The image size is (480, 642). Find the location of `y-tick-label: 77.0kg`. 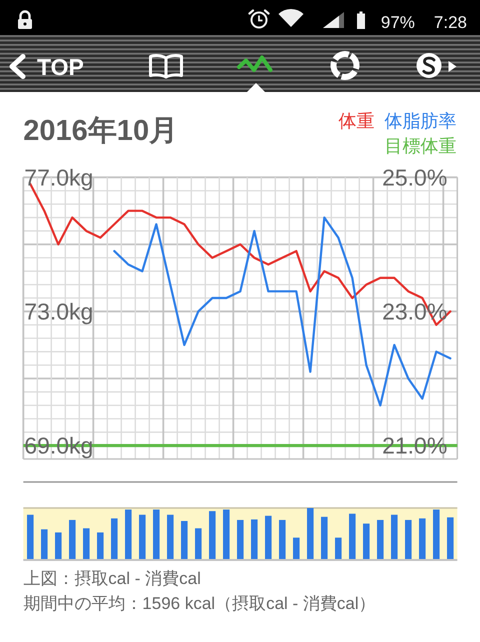

y-tick-label: 77.0kg is located at coordinates (59, 177).